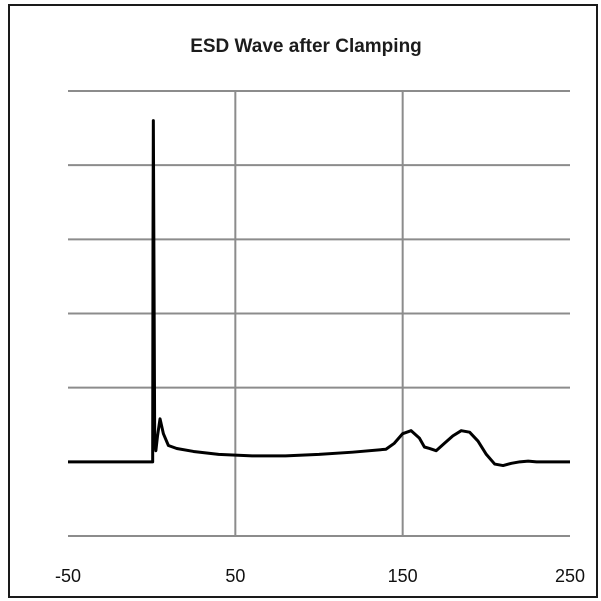 This screenshot has height=601, width=601. What do you see at coordinates (320, 576) in the screenshot?
I see `x-tick-labels: -50 50 150 250` at bounding box center [320, 576].